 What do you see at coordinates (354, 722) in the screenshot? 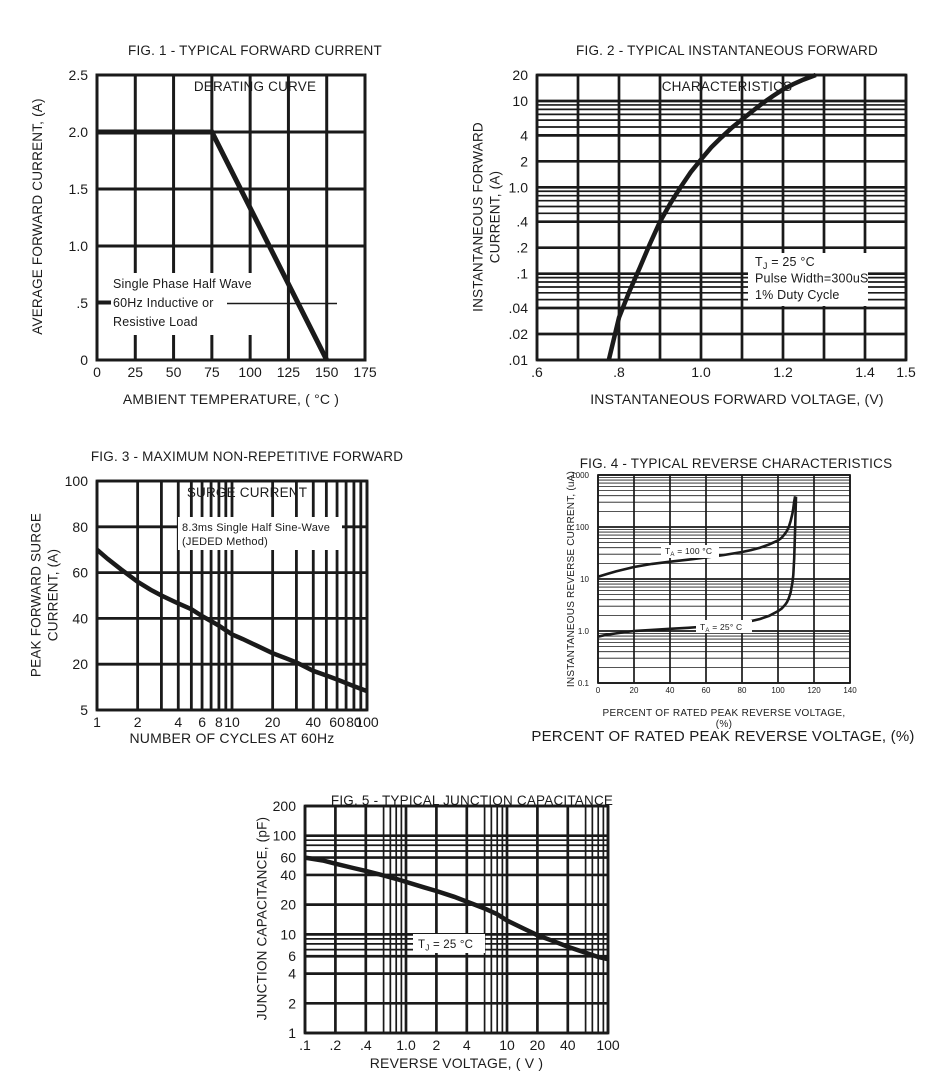
I see `svg-text: 80` at bounding box center [354, 722].